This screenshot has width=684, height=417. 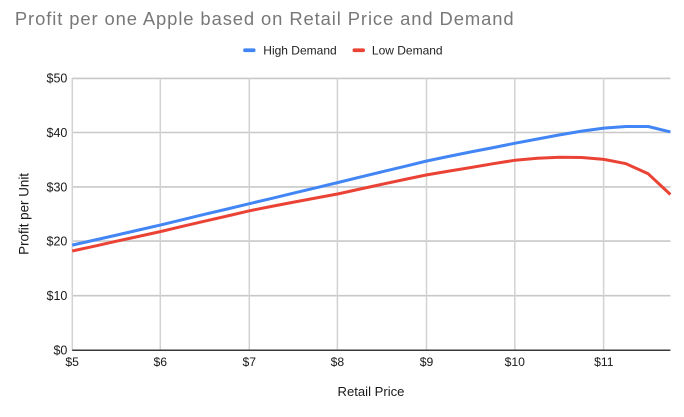 I want to click on svg-text: $11, so click(x=604, y=362).